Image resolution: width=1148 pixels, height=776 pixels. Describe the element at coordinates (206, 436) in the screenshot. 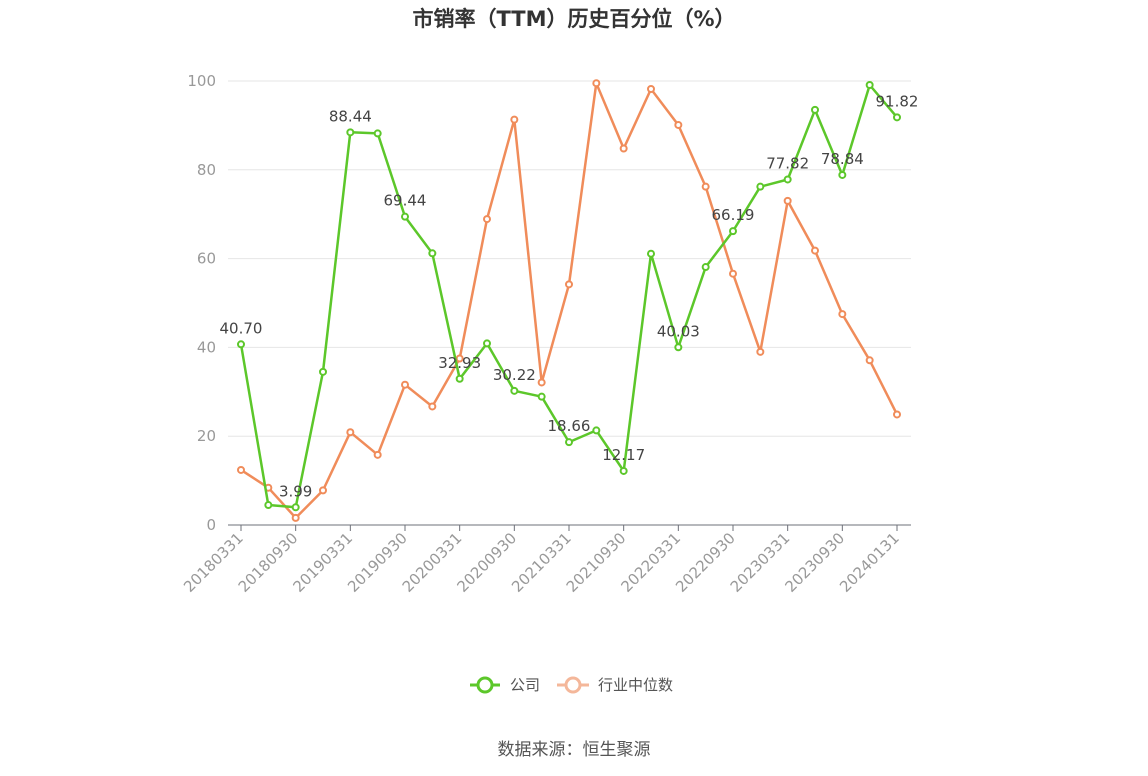

I see `y-tick-label: 20` at that location.